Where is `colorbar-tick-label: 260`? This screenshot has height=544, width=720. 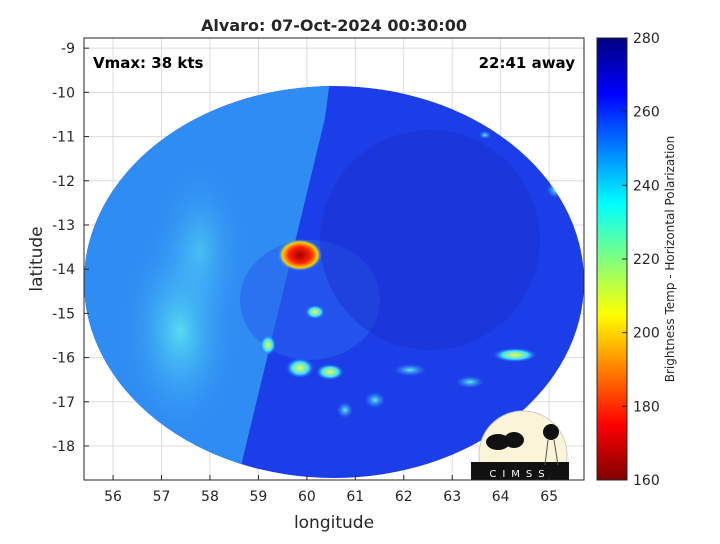 colorbar-tick-label: 260 is located at coordinates (646, 113).